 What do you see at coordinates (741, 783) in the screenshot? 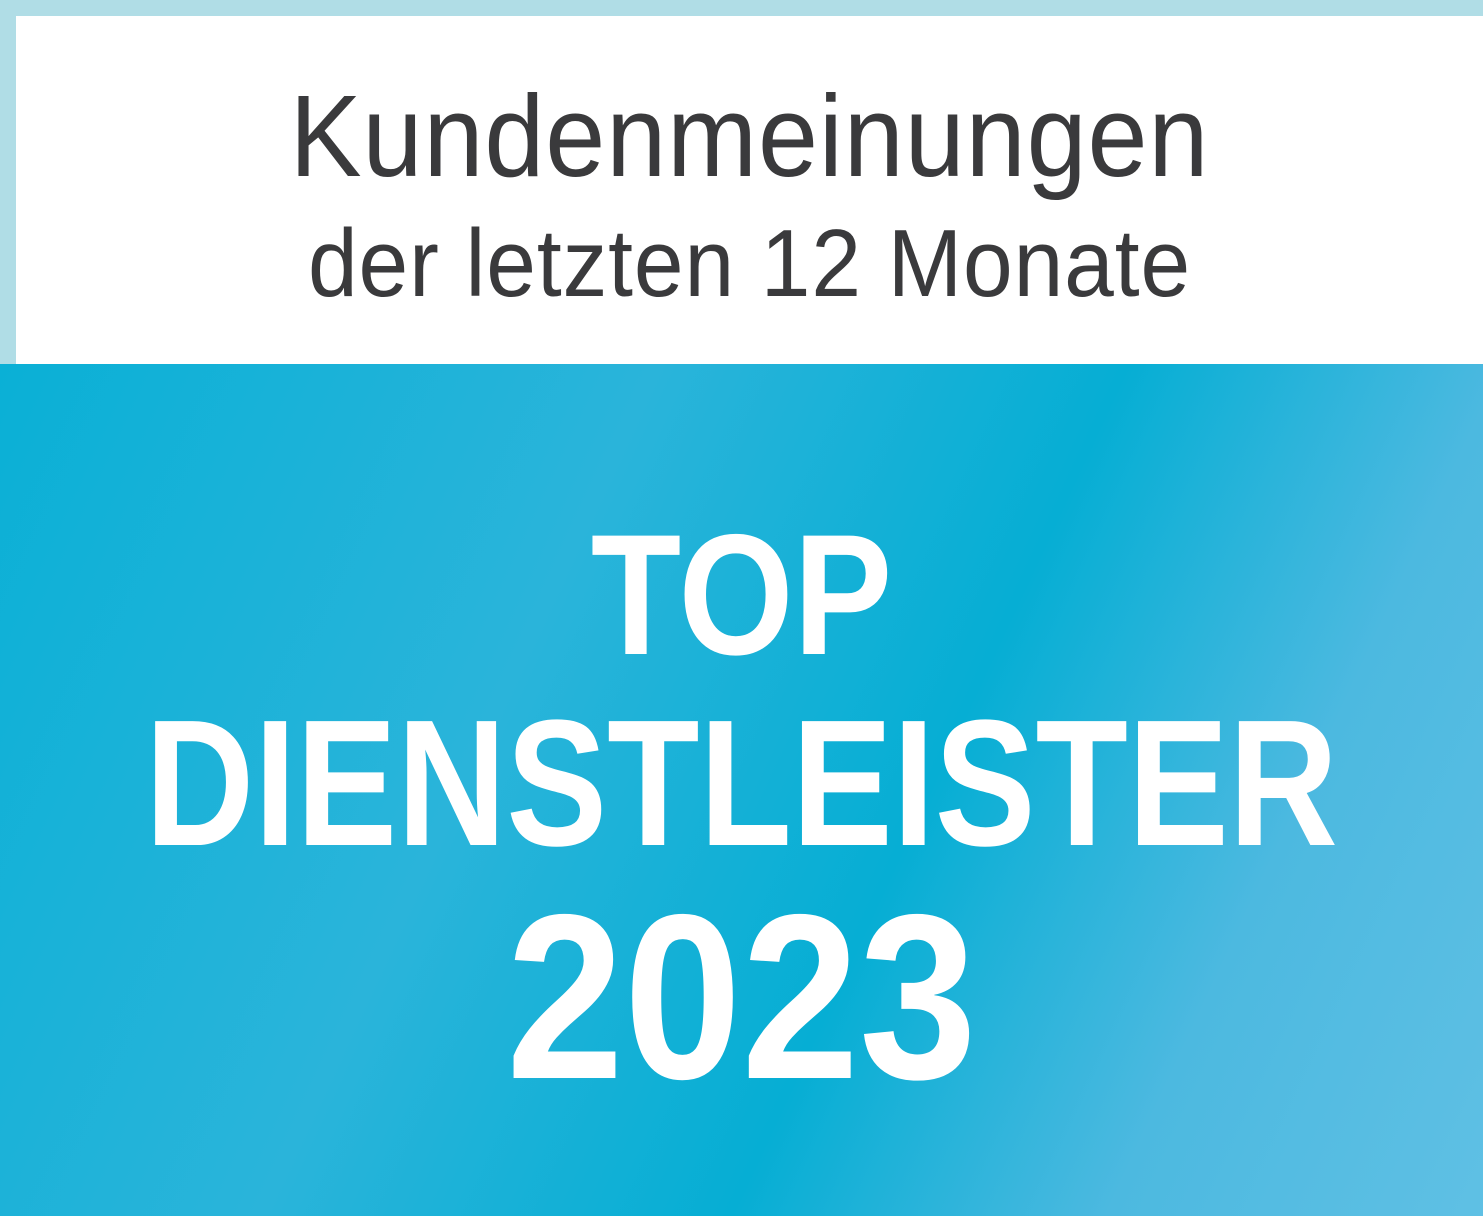
I see `badge-title: DIENSTLEISTER` at bounding box center [741, 783].